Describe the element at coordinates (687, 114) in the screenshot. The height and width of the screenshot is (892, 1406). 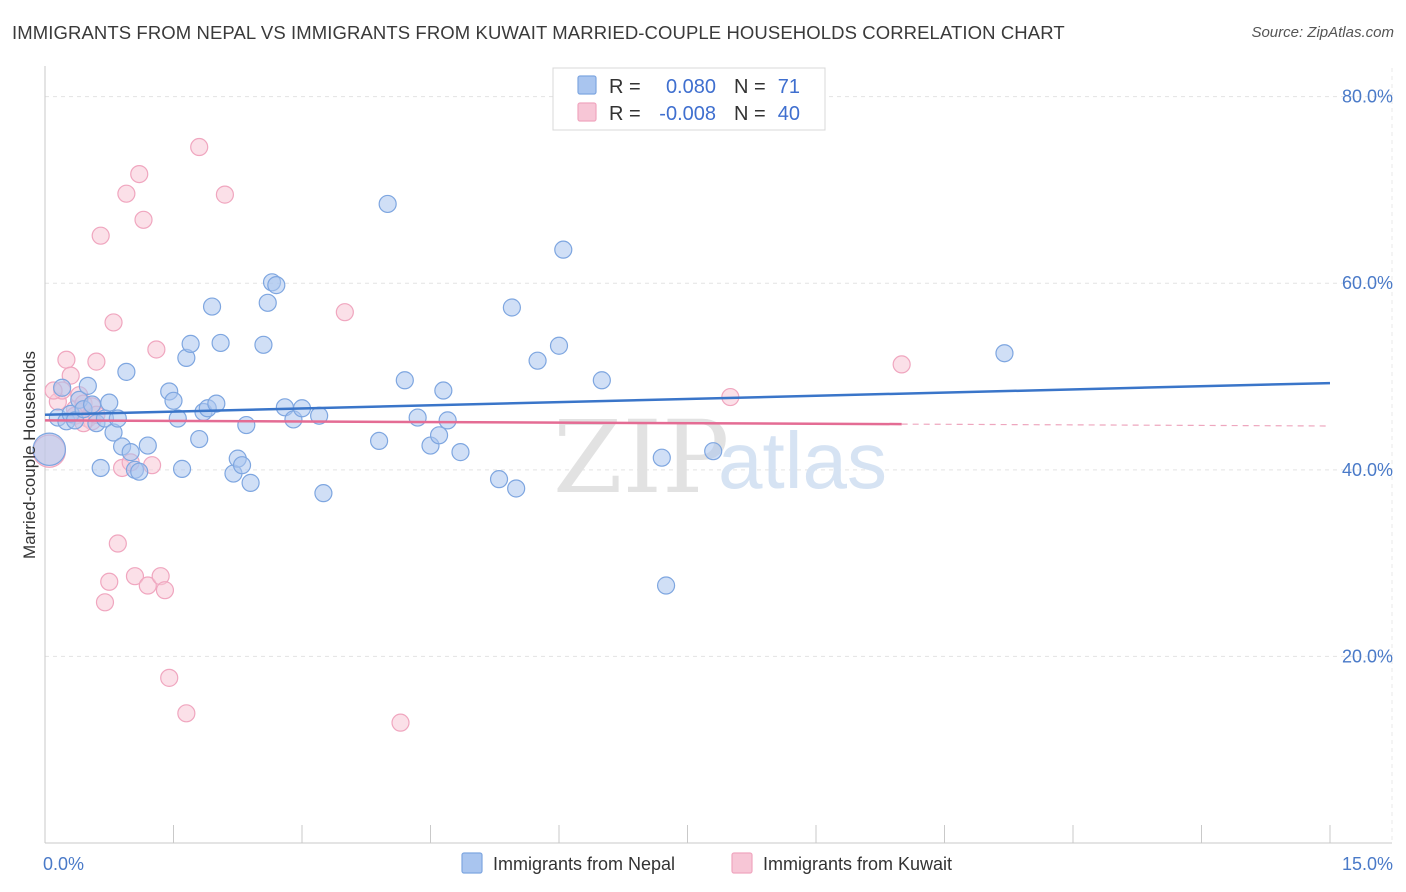
I see `legend-r-value-kuwait: -0.008` at that location.